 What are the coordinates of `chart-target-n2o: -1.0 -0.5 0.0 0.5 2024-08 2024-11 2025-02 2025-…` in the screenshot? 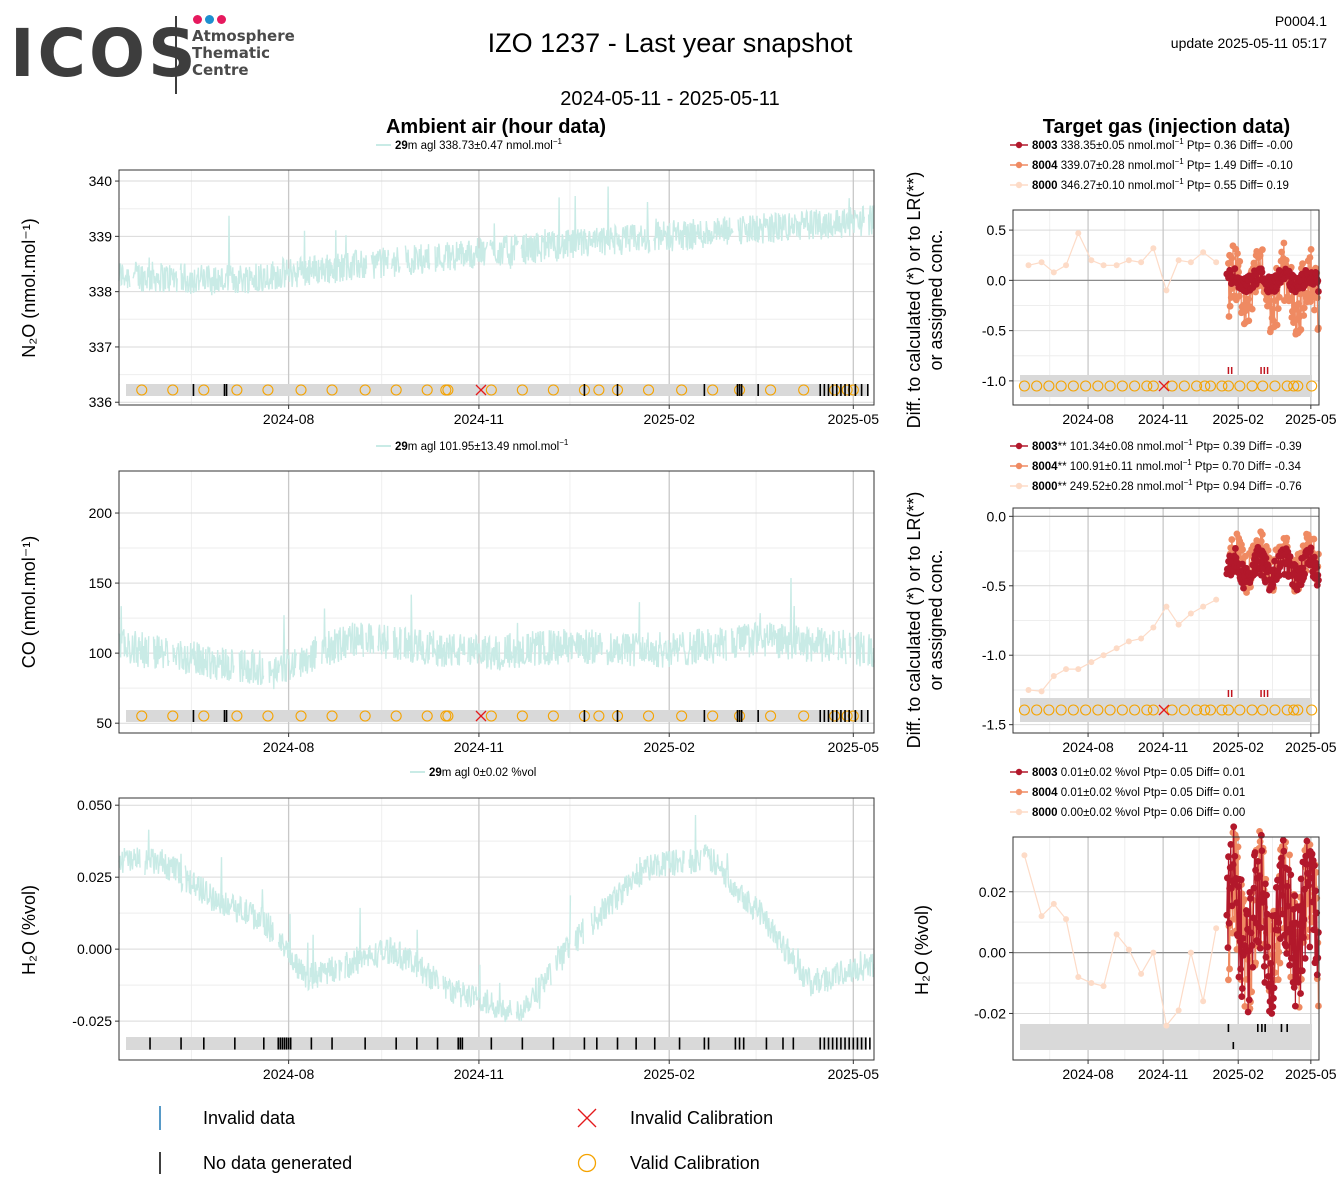 It's located at (1120, 282).